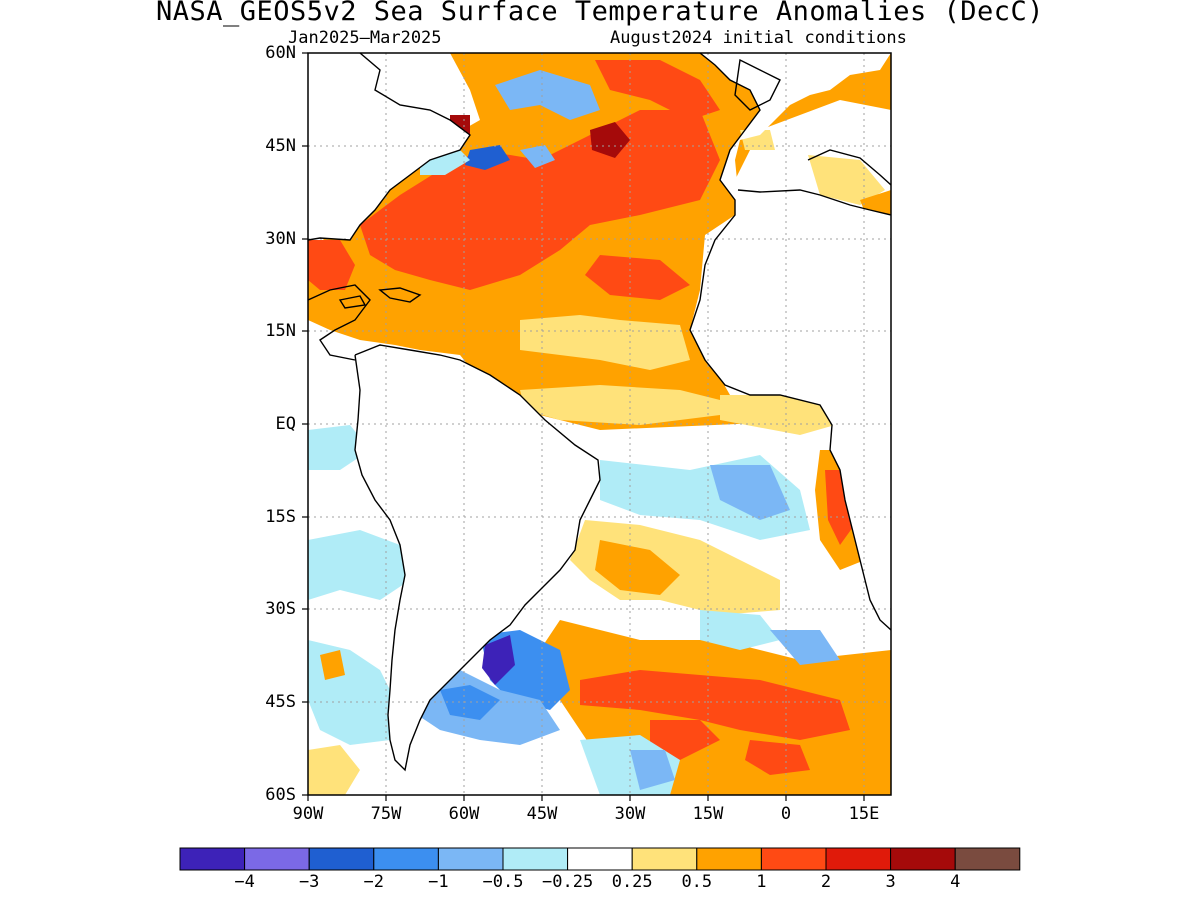 Image resolution: width=1200 pixels, height=900 pixels. Describe the element at coordinates (955, 882) in the screenshot. I see `legend-label: 4` at that location.